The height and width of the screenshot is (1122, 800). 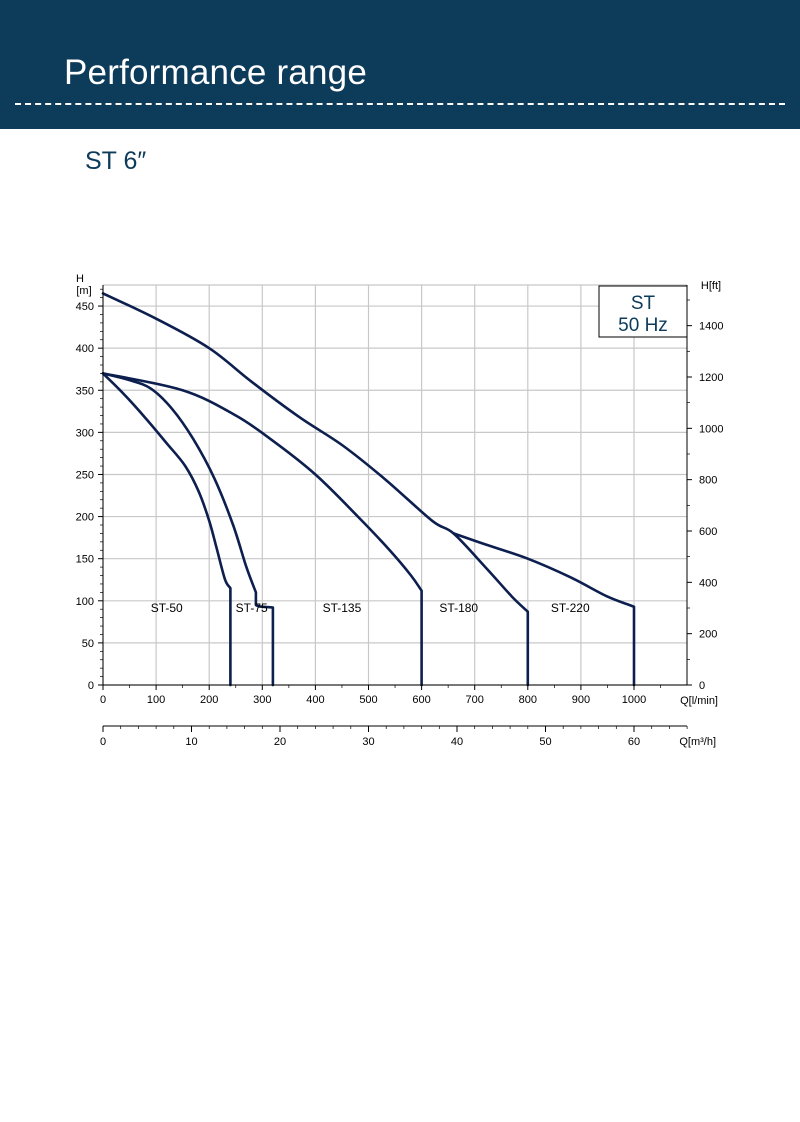 I want to click on x-tick-label-2: 200, so click(x=209, y=700).